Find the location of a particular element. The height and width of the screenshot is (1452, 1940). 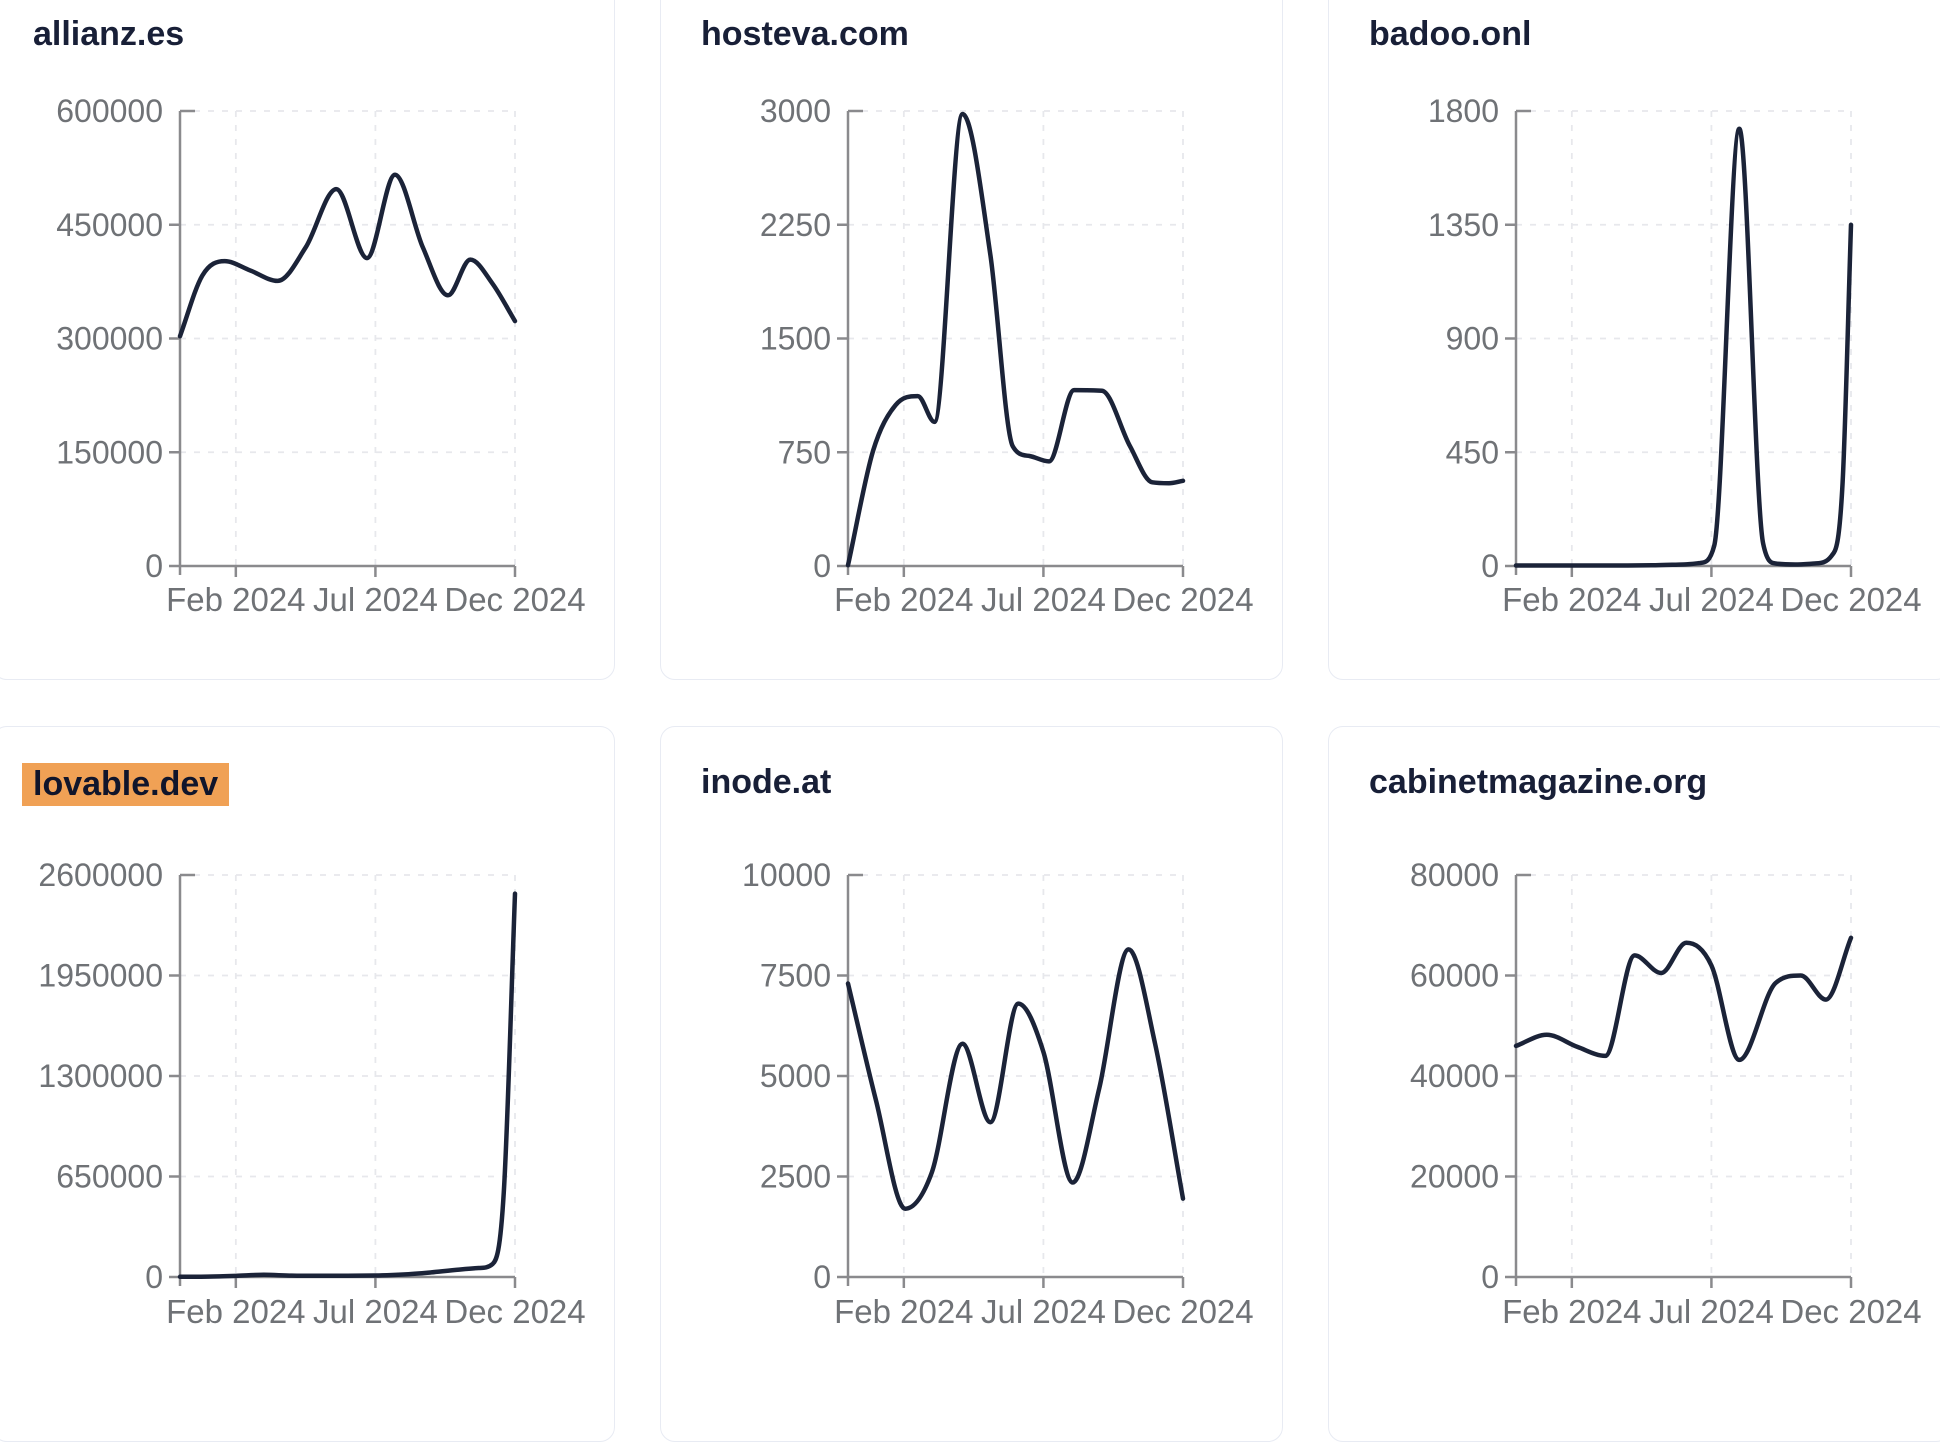

domain-title: lovable.dev is located at coordinates (126, 785).